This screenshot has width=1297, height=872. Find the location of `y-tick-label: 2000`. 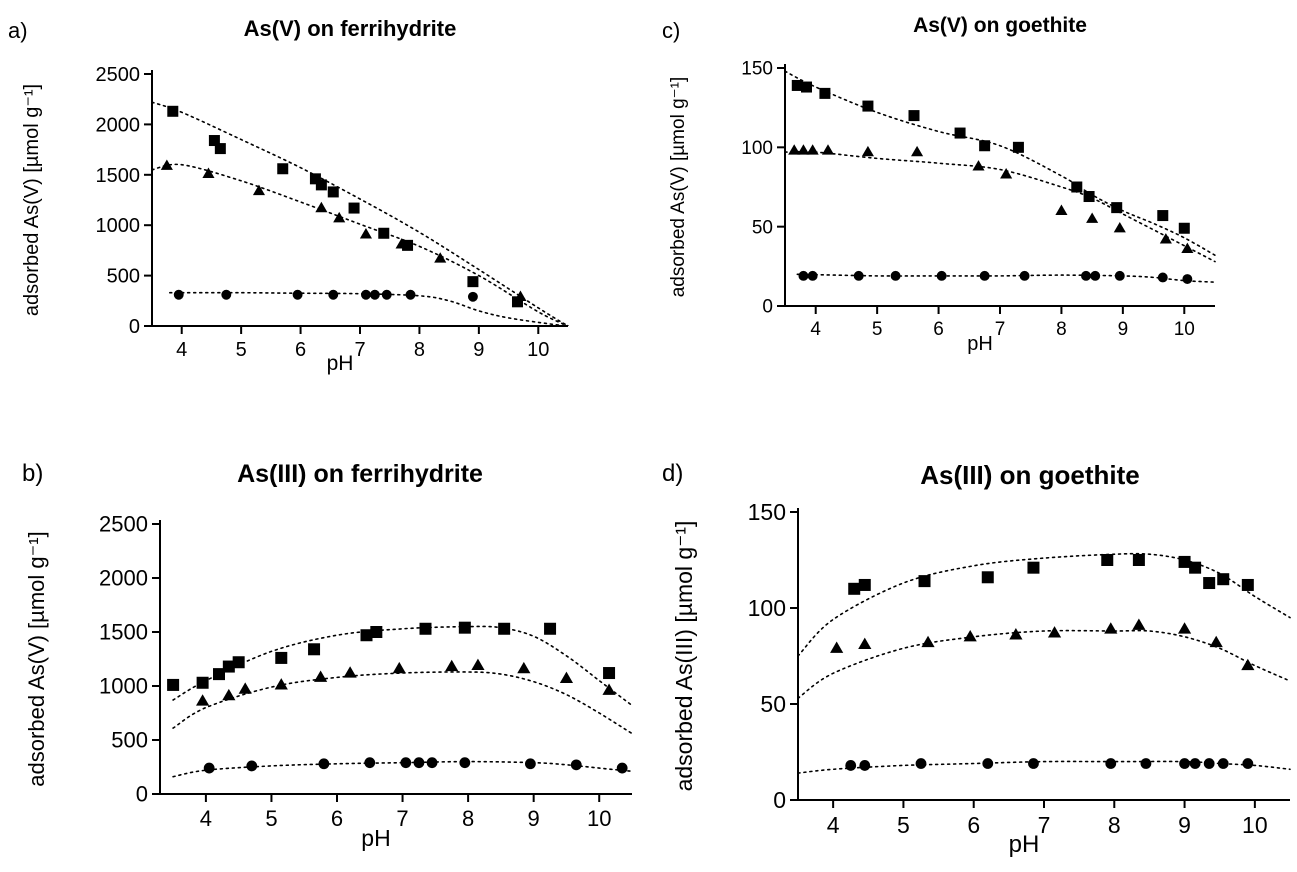

y-tick-label: 2000 is located at coordinates (123, 578).